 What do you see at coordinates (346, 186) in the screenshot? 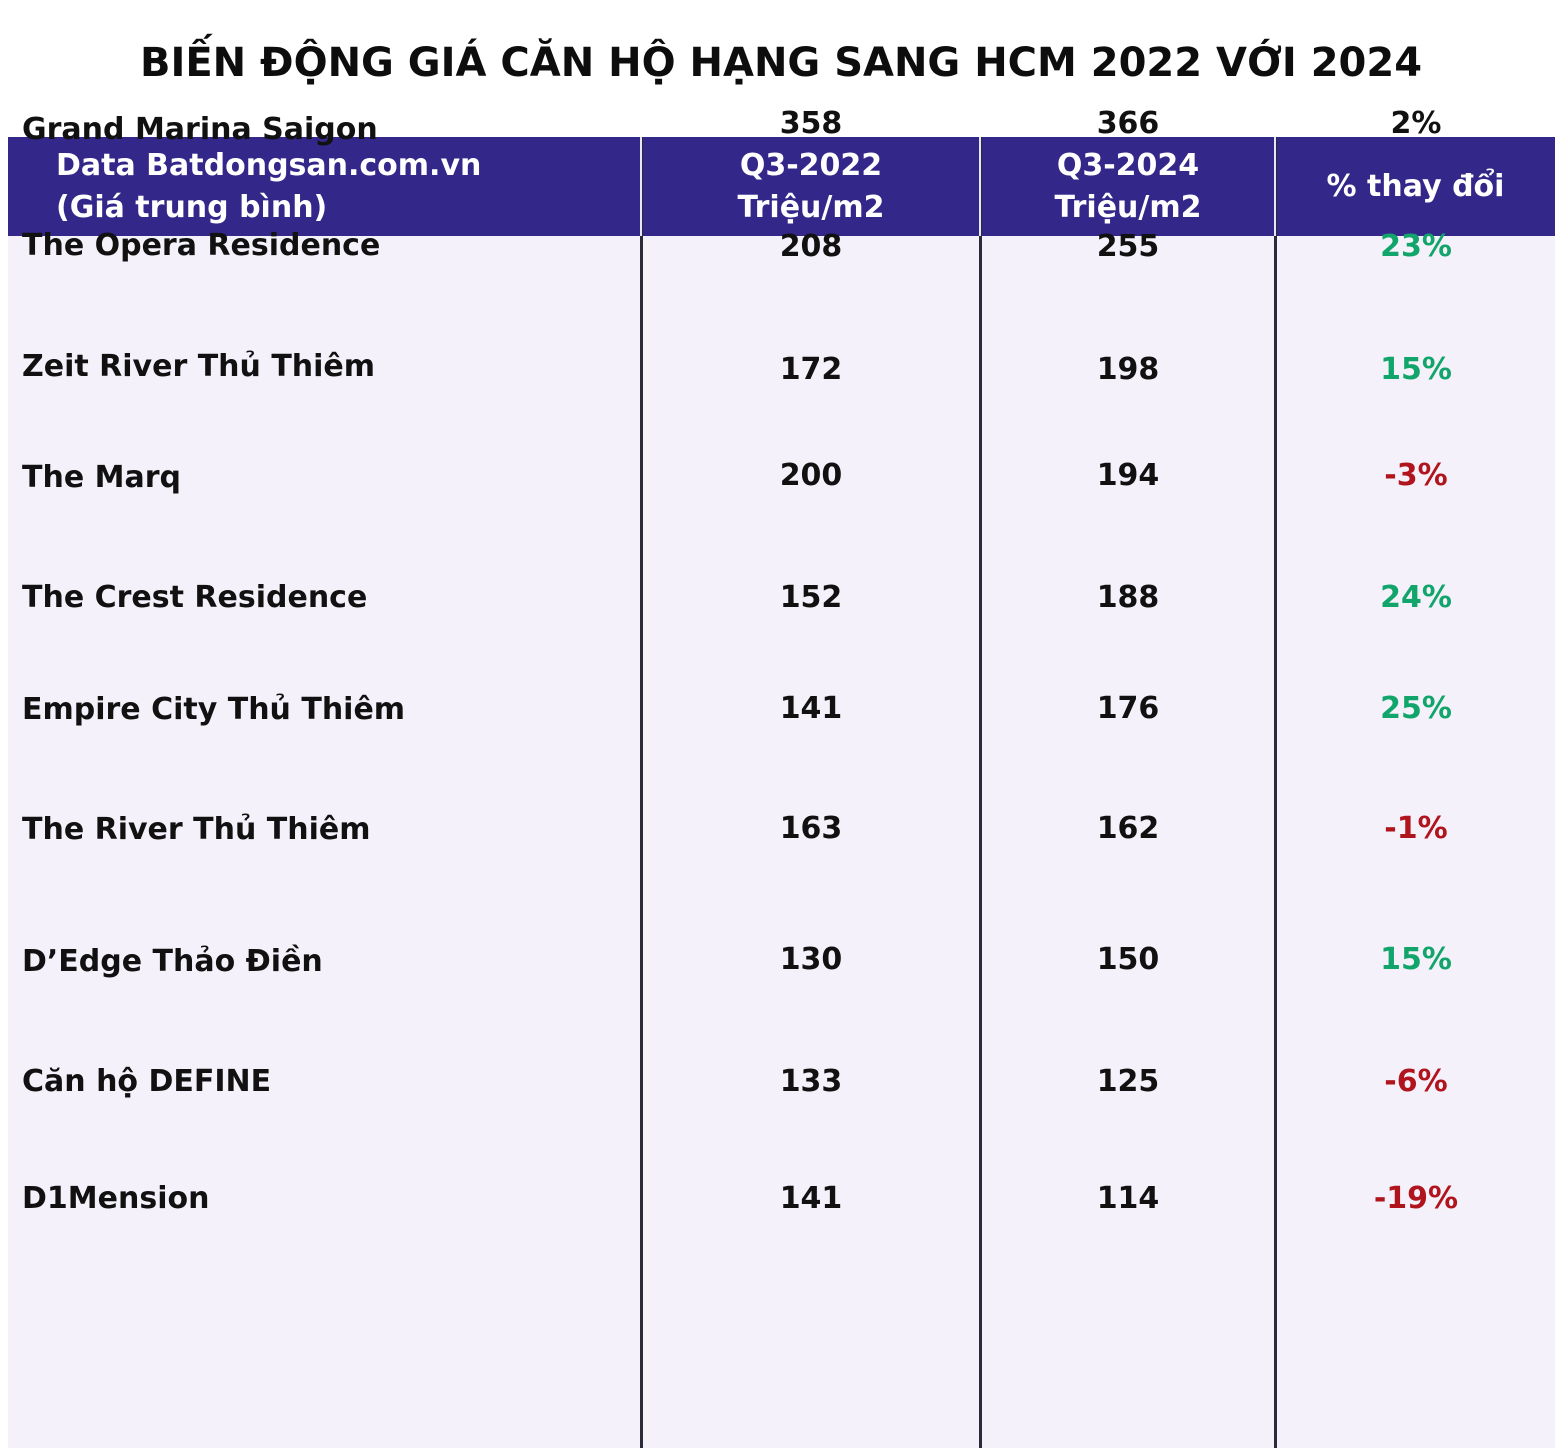
I see `header-project: Data Batdongsan.com.vn (Giá trung bình)` at bounding box center [346, 186].